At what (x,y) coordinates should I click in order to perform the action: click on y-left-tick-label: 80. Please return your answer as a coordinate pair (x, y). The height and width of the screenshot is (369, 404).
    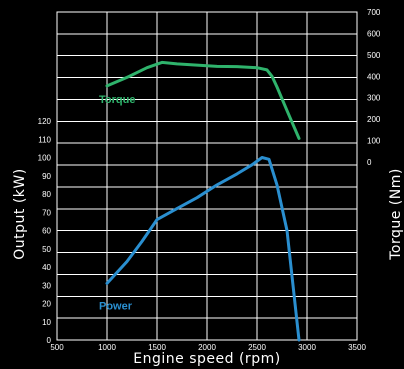
    Looking at the image, I should click on (46, 194).